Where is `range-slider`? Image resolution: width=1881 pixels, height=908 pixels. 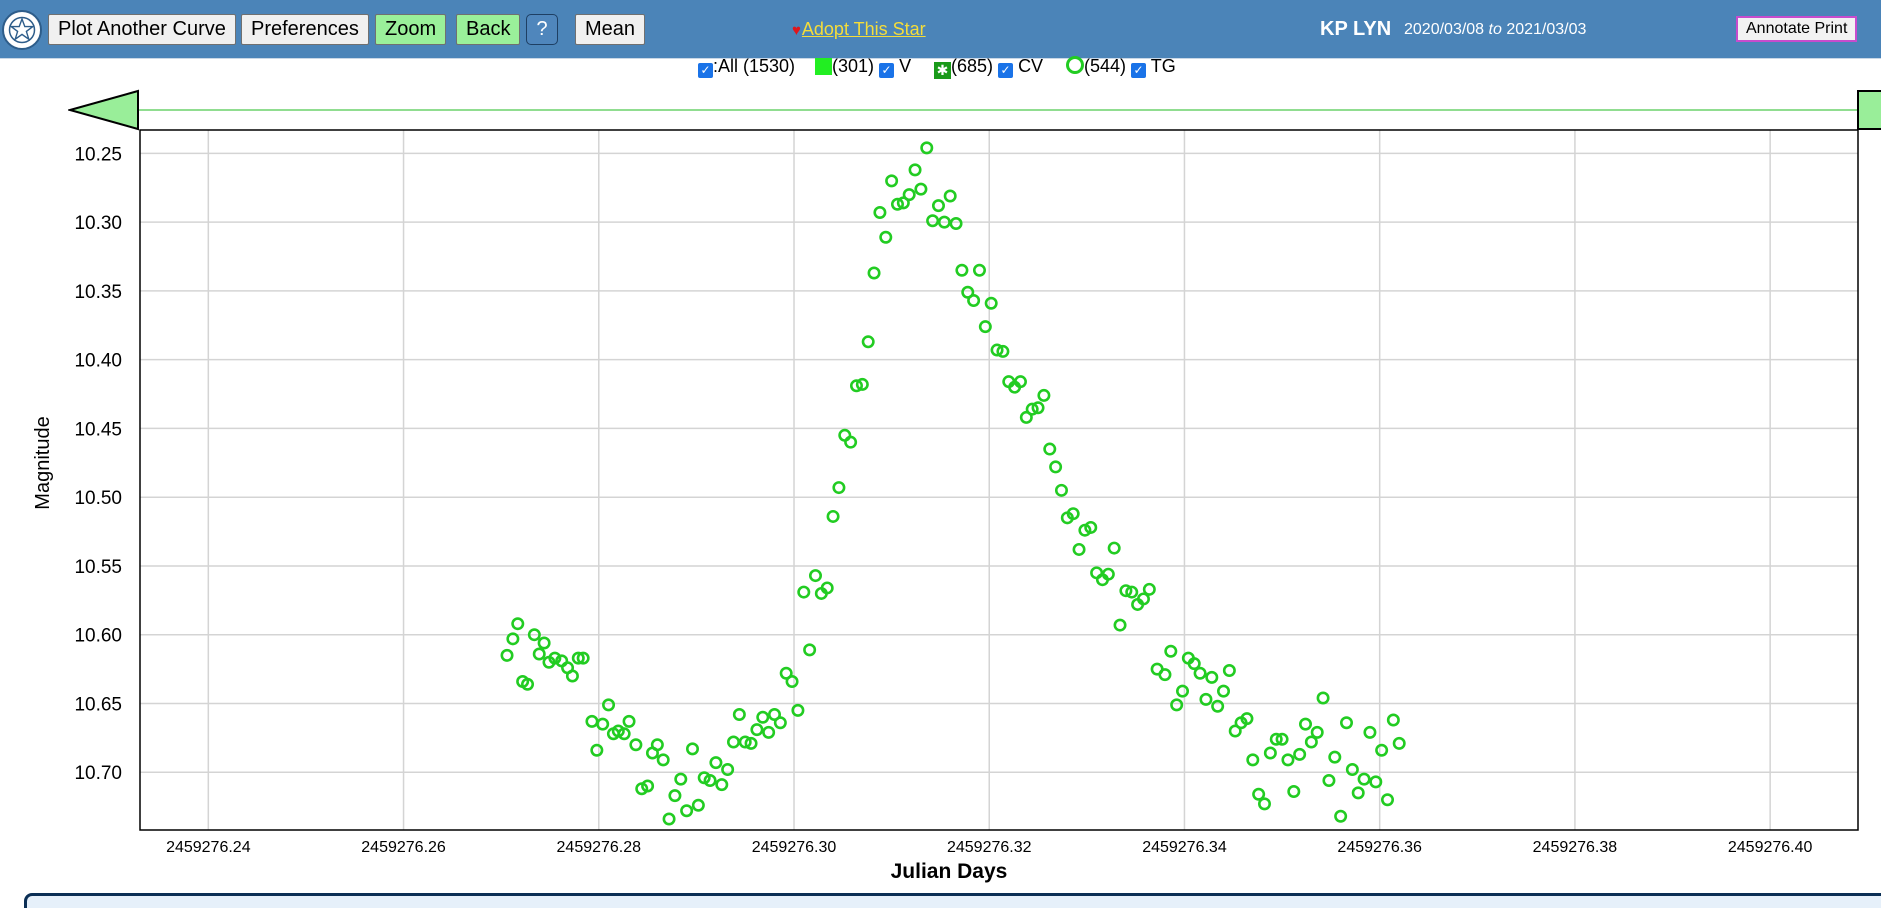
range-slider is located at coordinates (974, 109).